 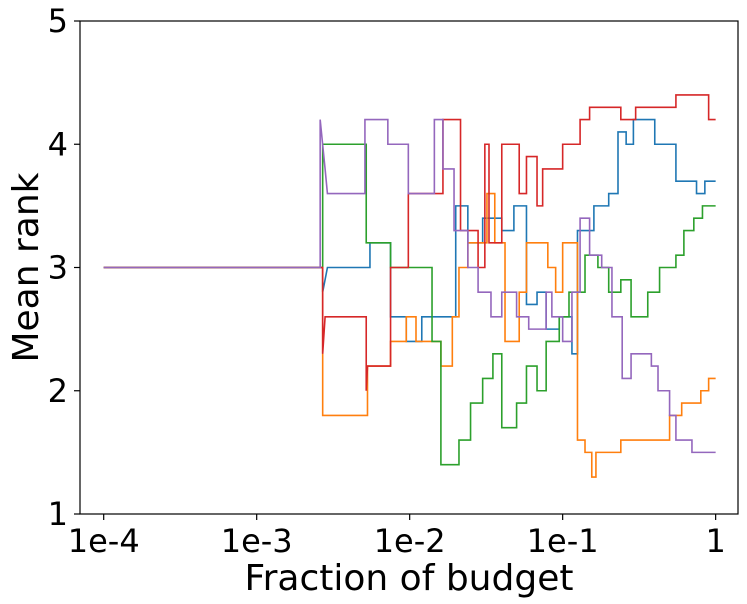 What do you see at coordinates (58, 144) in the screenshot?
I see `y-tick-label: 4` at bounding box center [58, 144].